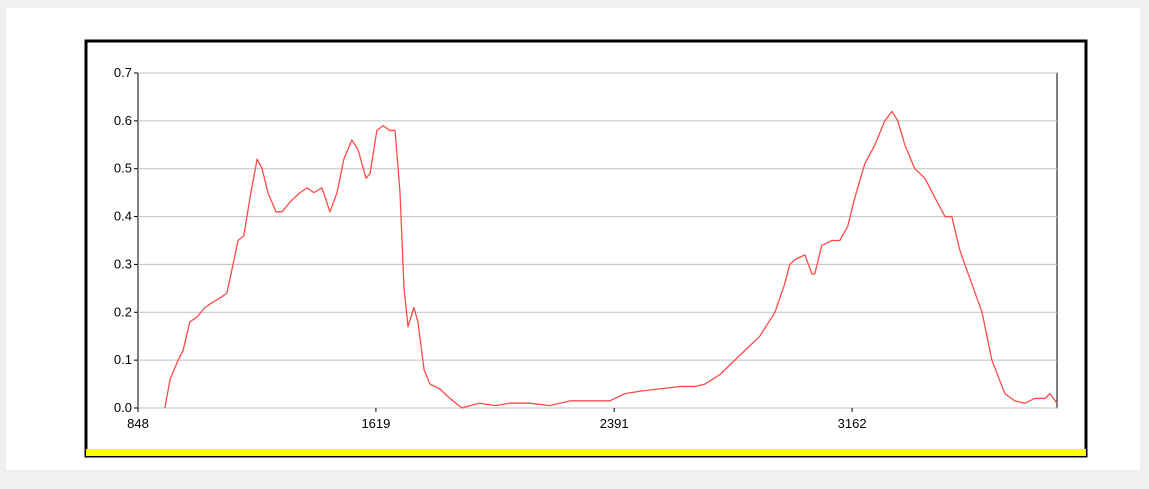  I want to click on frame-strip, so click(586, 452).